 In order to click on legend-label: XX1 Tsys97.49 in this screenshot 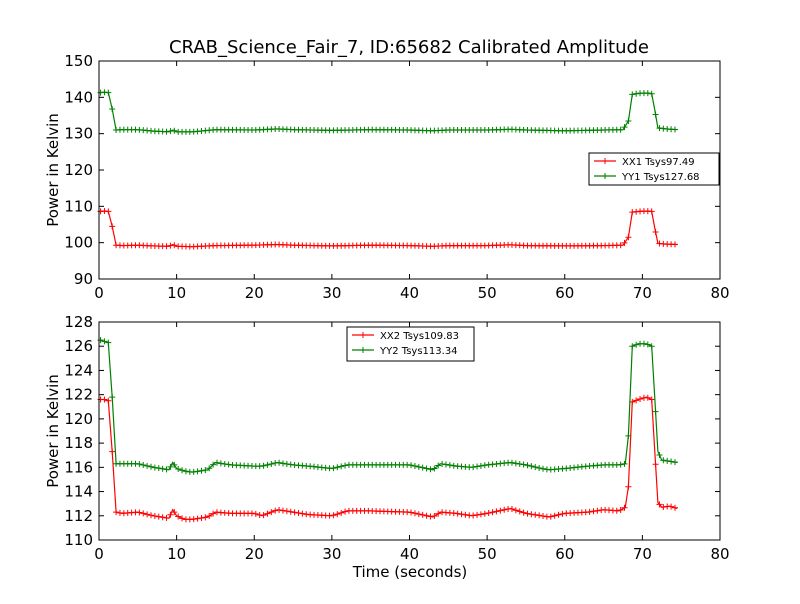, I will do `click(658, 162)`.